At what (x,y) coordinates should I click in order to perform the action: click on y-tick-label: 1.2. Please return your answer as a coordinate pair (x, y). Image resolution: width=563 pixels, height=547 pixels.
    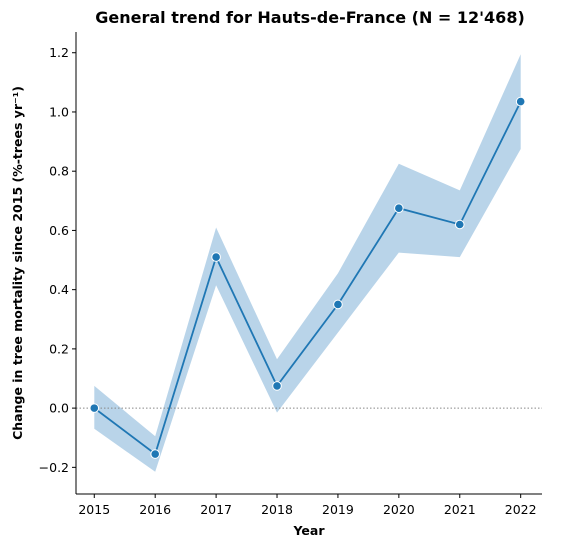
    Looking at the image, I should click on (59, 52).